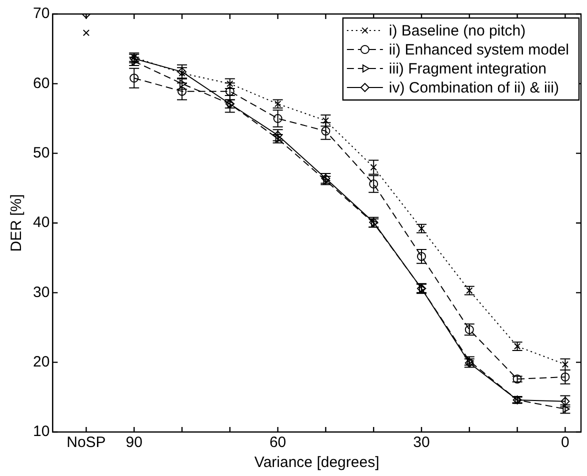 Image resolution: width=587 pixels, height=476 pixels. Describe the element at coordinates (565, 443) in the screenshot. I see `x-tick-label: 0` at that location.